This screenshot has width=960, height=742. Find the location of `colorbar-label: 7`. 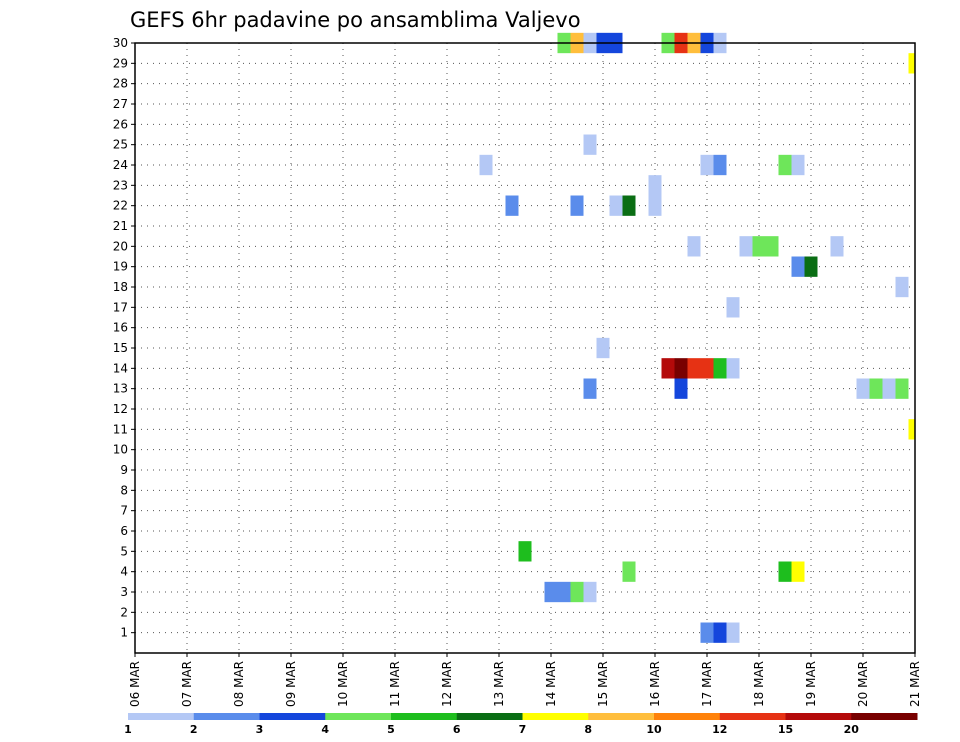

colorbar-label: 7 is located at coordinates (523, 729).